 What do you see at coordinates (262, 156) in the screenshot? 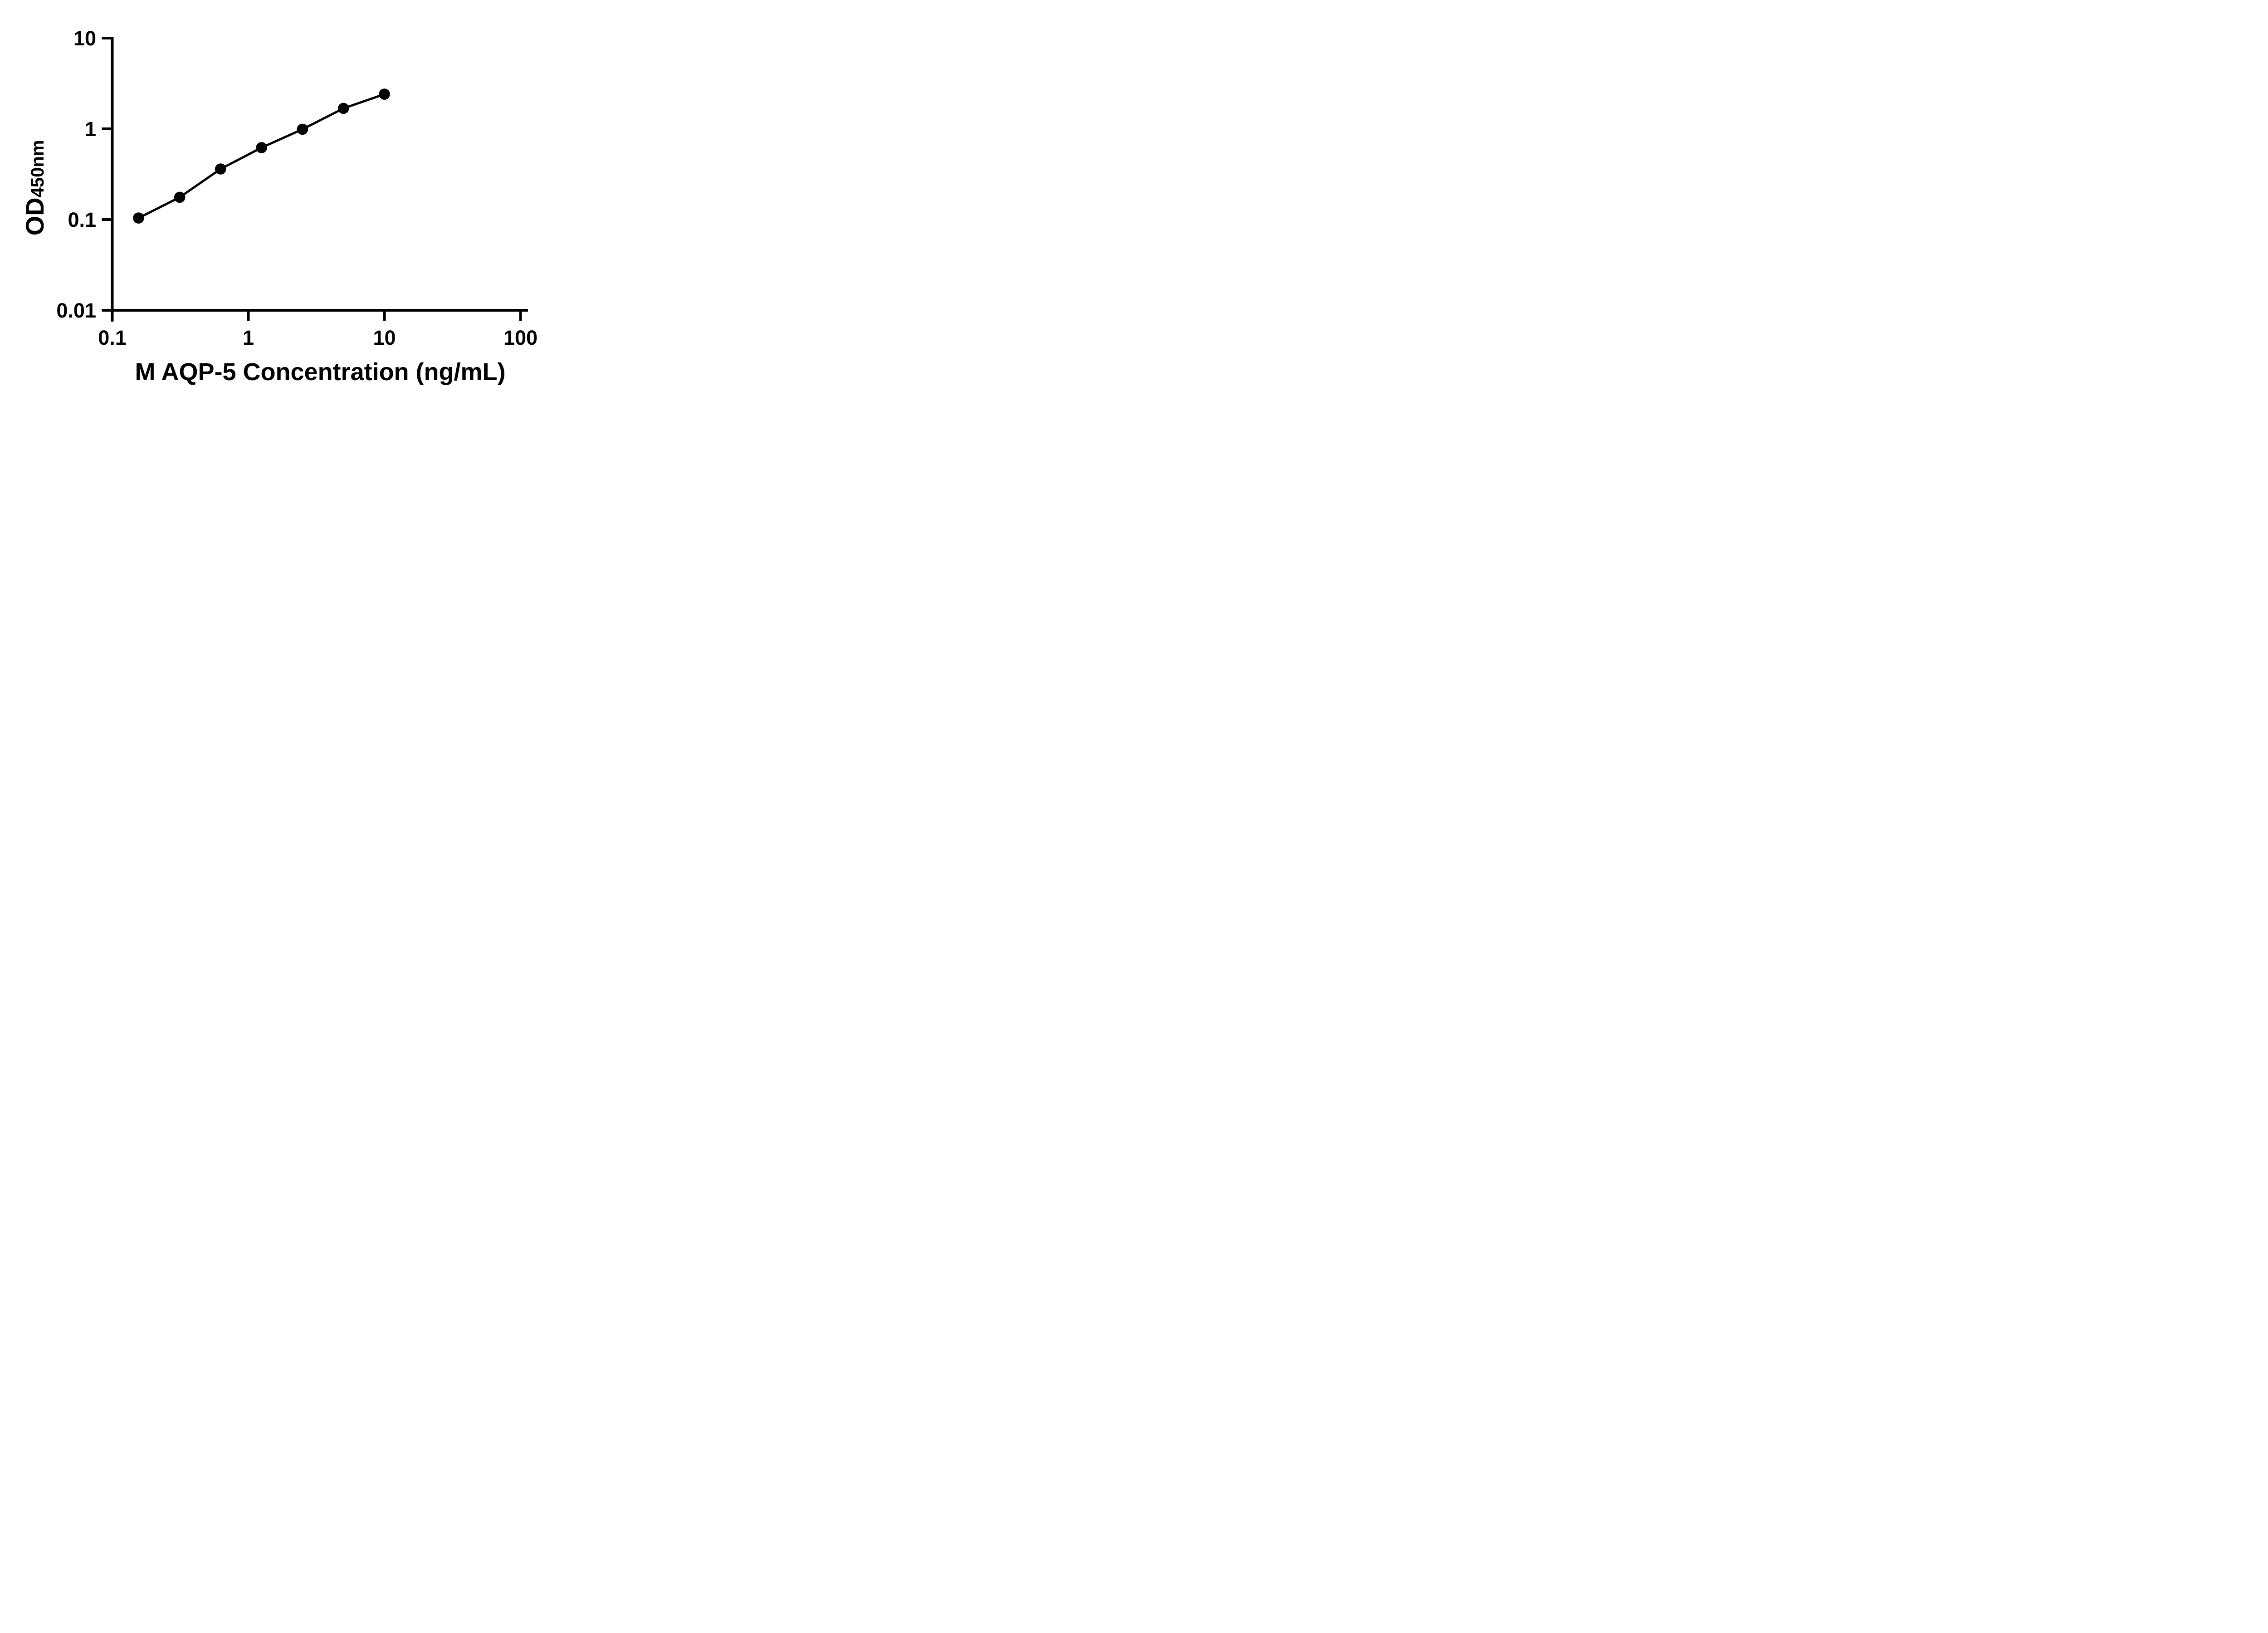
I see `plot-series` at bounding box center [262, 156].